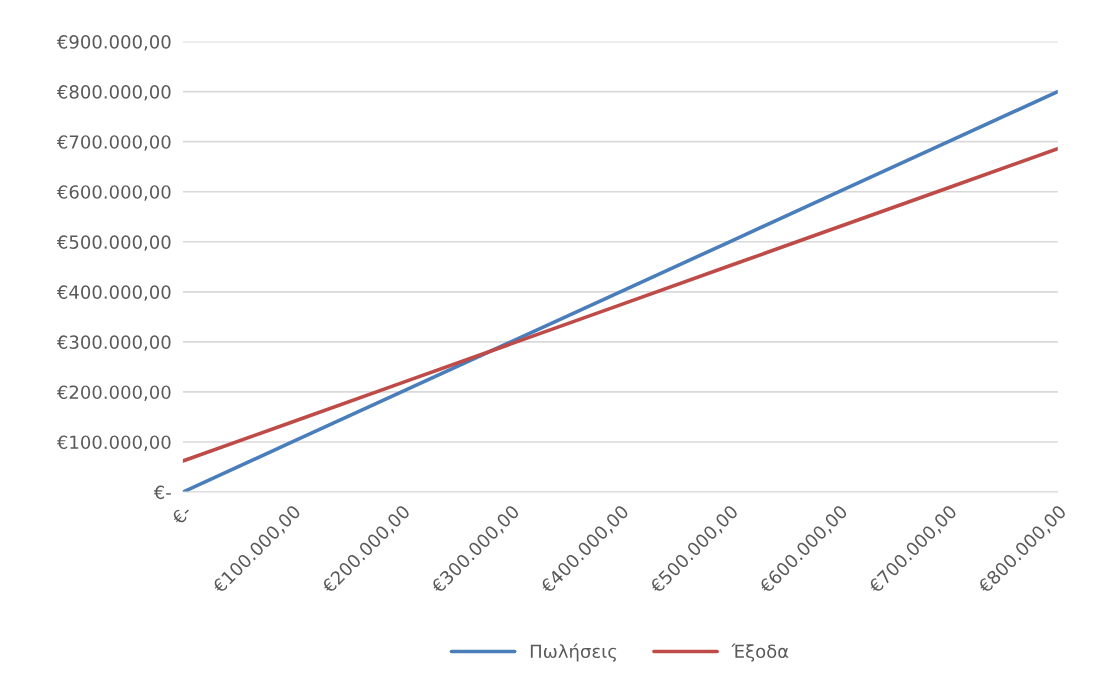 Image resolution: width=1095 pixels, height=693 pixels. What do you see at coordinates (113, 143) in the screenshot?
I see `y-tick-label: €700.000,00` at bounding box center [113, 143].